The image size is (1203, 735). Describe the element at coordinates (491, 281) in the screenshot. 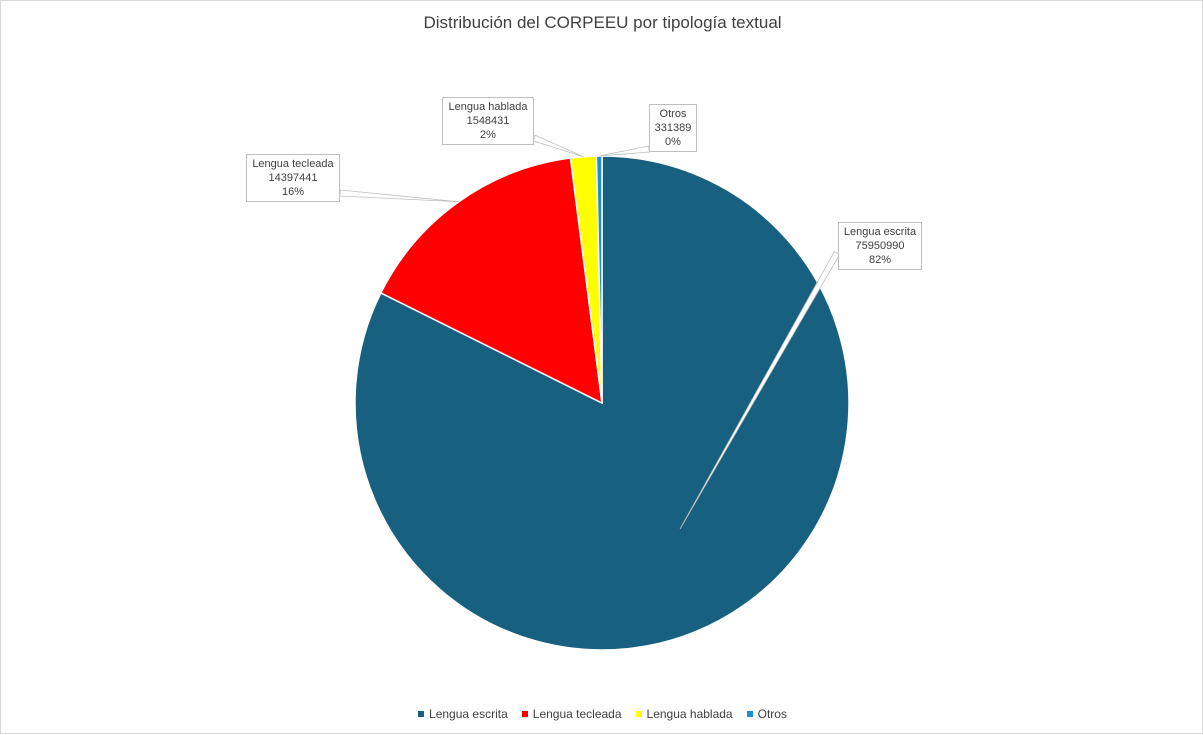

I see `pie-slice-lengua-tecleada` at that location.